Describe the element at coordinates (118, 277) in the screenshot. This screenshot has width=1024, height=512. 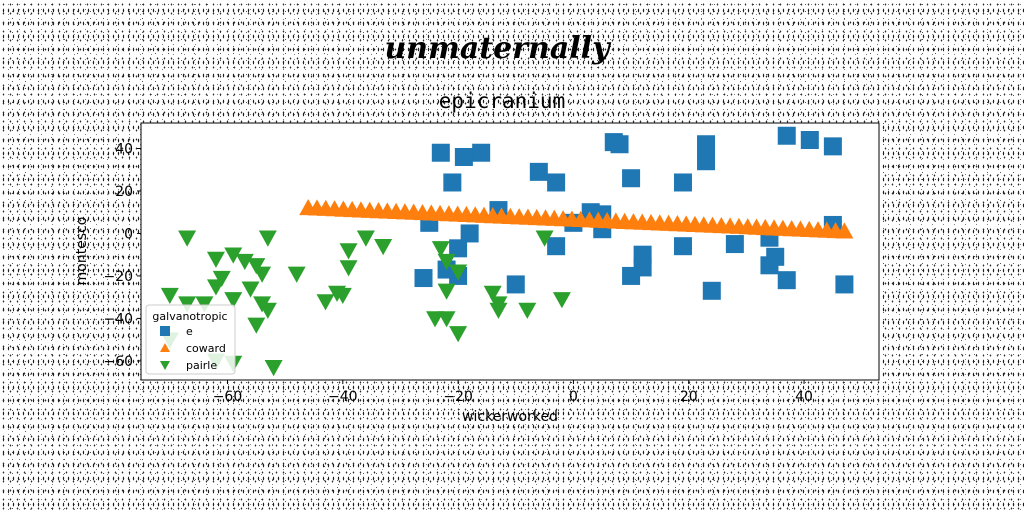
I see `y-tick-label: −20` at that location.